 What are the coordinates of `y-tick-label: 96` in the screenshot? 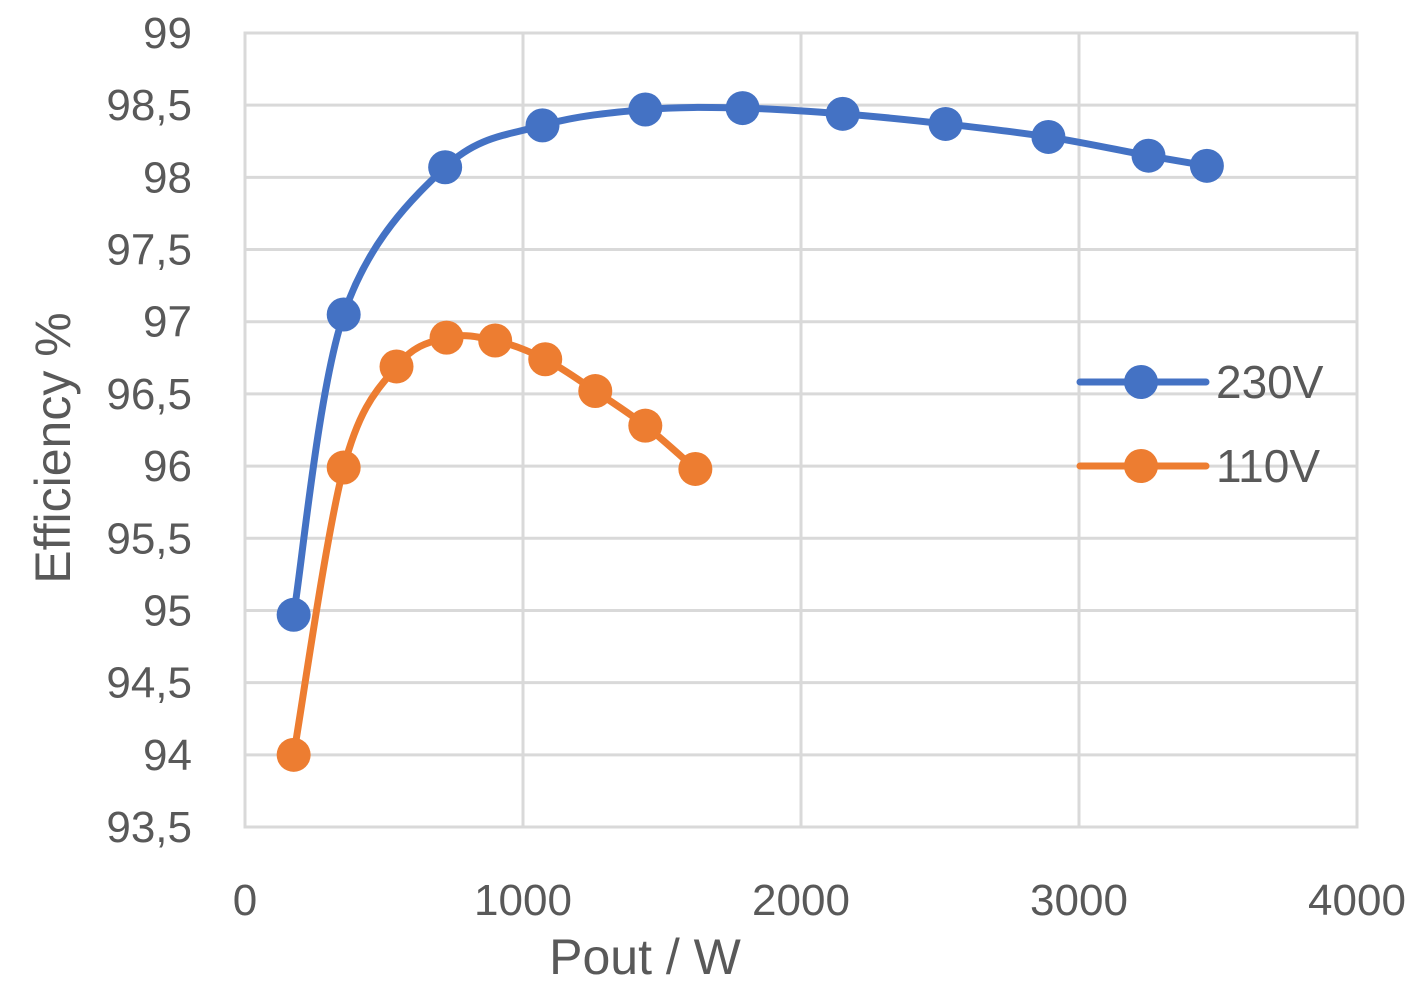 It's located at (167, 466).